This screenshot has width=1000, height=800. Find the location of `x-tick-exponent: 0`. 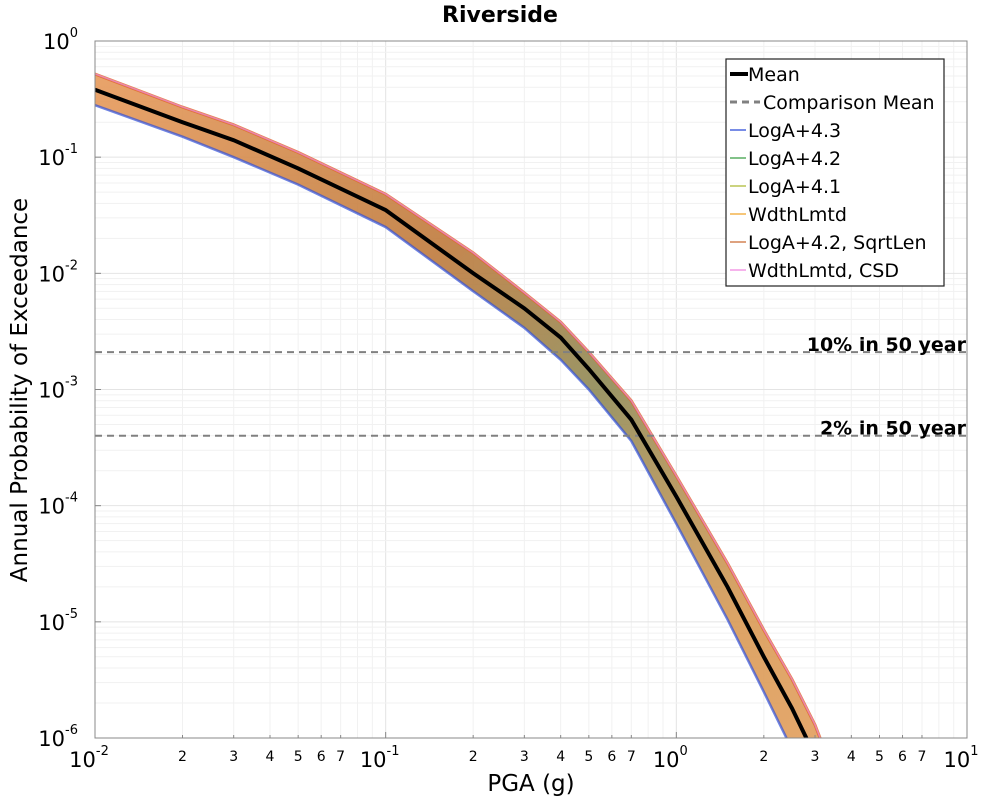

x-tick-exponent: 0 is located at coordinates (684, 751).